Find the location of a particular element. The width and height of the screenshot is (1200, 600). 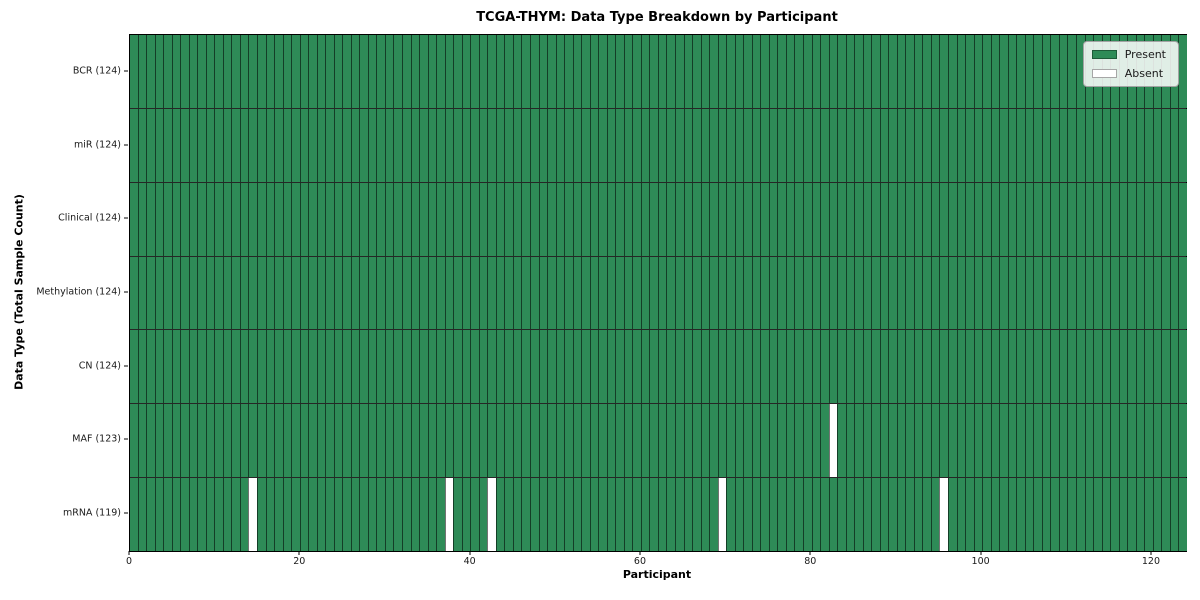

x-tick-label: 40 is located at coordinates (469, 561).